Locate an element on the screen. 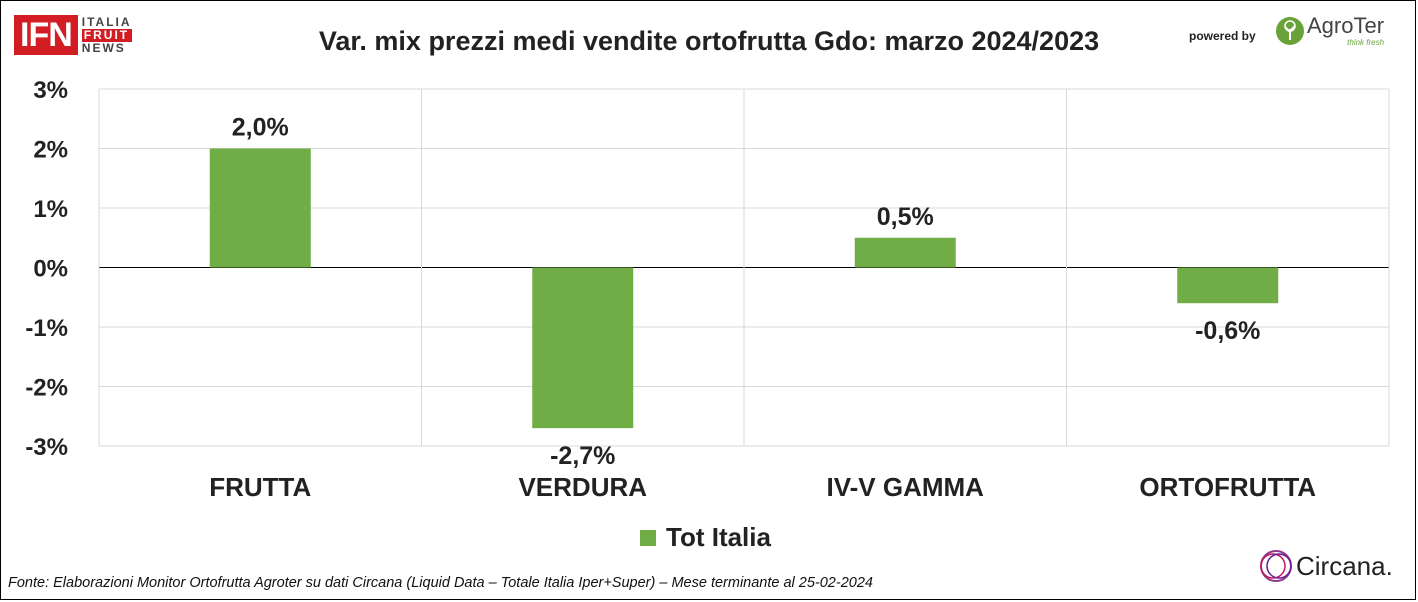 The image size is (1418, 602). y-tick-label: 1% is located at coordinates (50, 209).